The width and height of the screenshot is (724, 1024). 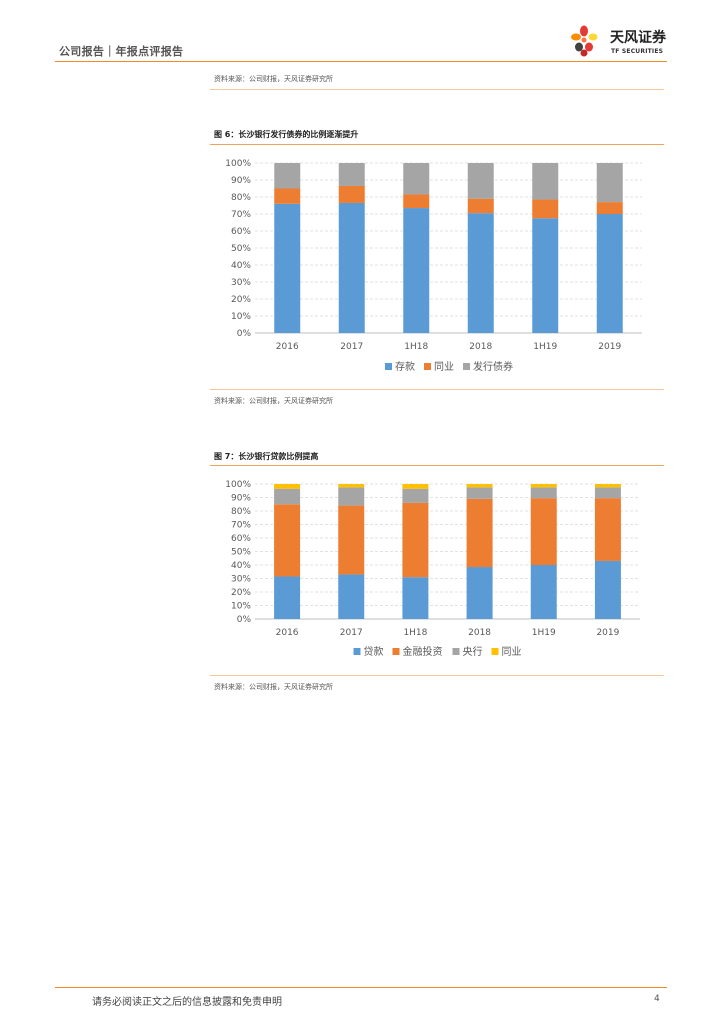 I want to click on legend-label: 存款, so click(x=405, y=366).